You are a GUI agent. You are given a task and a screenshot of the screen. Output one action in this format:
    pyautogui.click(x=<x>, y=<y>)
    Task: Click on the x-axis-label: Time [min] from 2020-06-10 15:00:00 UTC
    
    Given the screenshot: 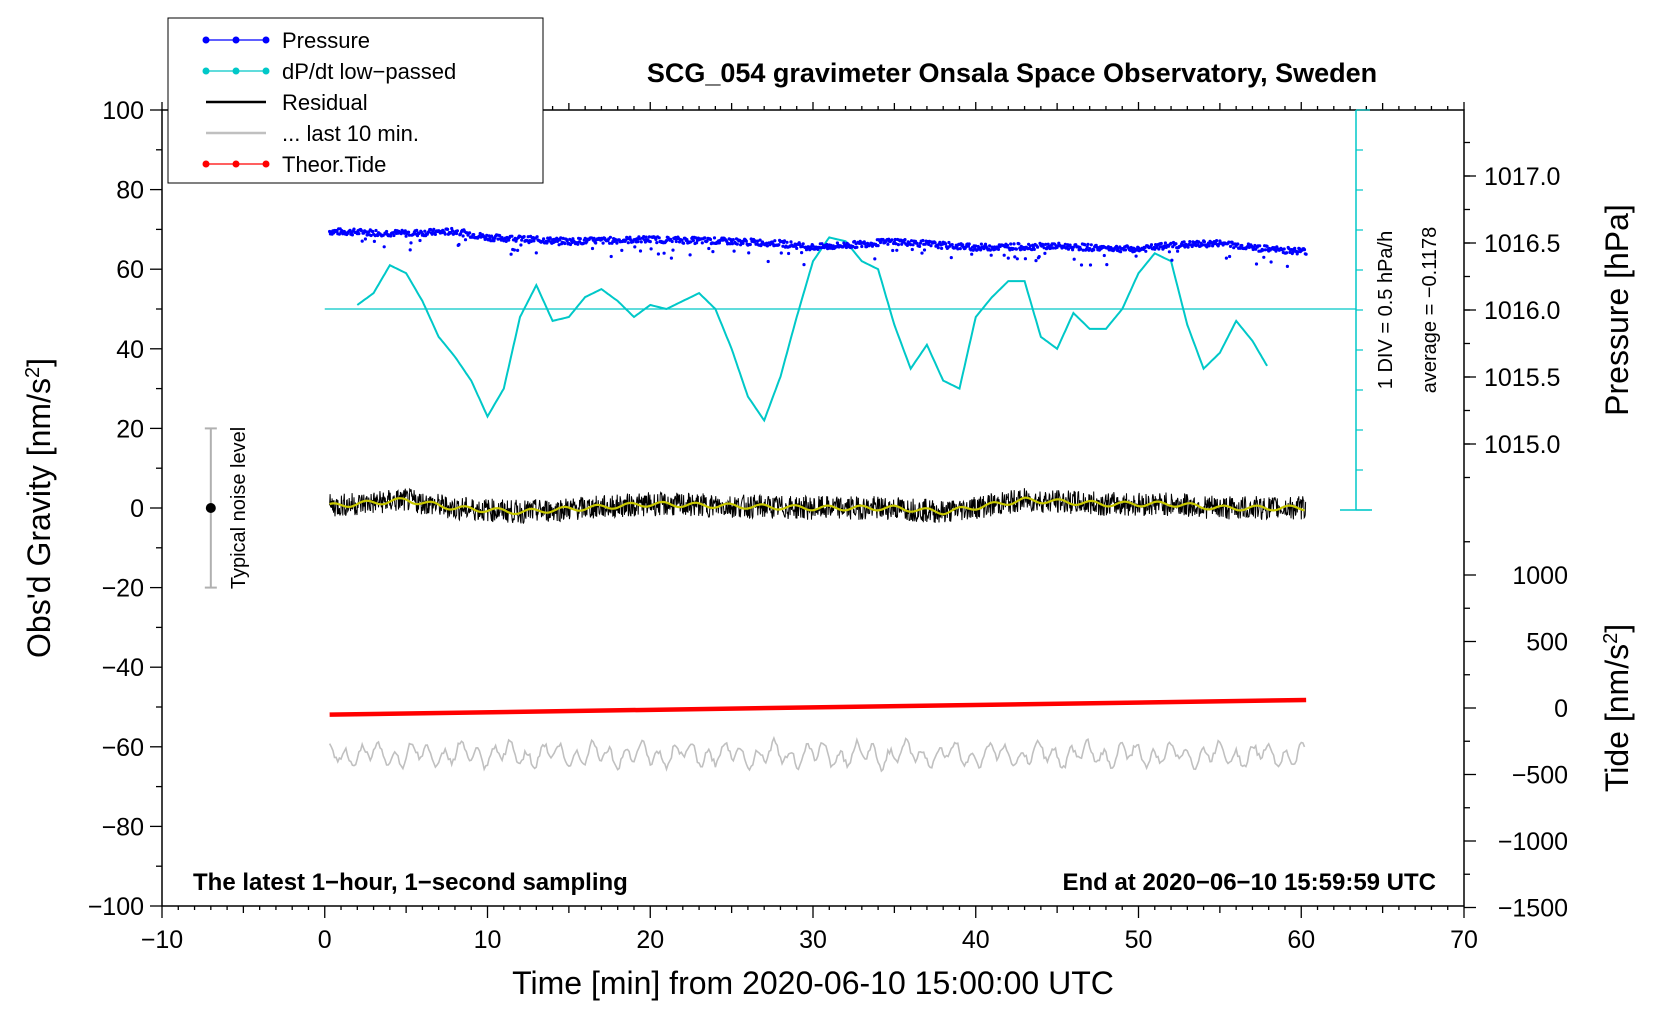 What is the action you would take?
    pyautogui.click(x=813, y=983)
    